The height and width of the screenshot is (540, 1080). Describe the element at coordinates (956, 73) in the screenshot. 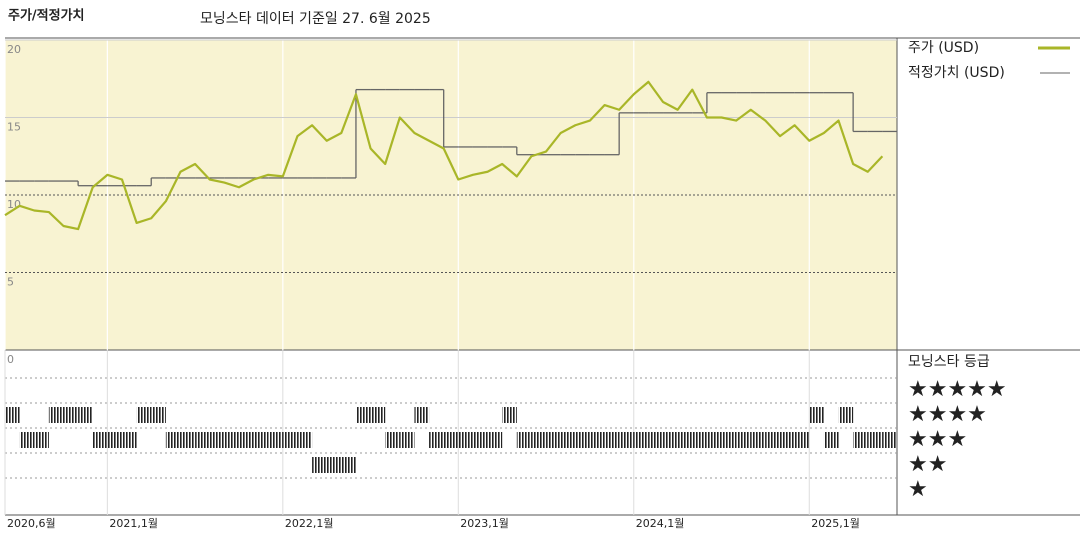

I see `legend-label: 적정가치 (USD)` at that location.